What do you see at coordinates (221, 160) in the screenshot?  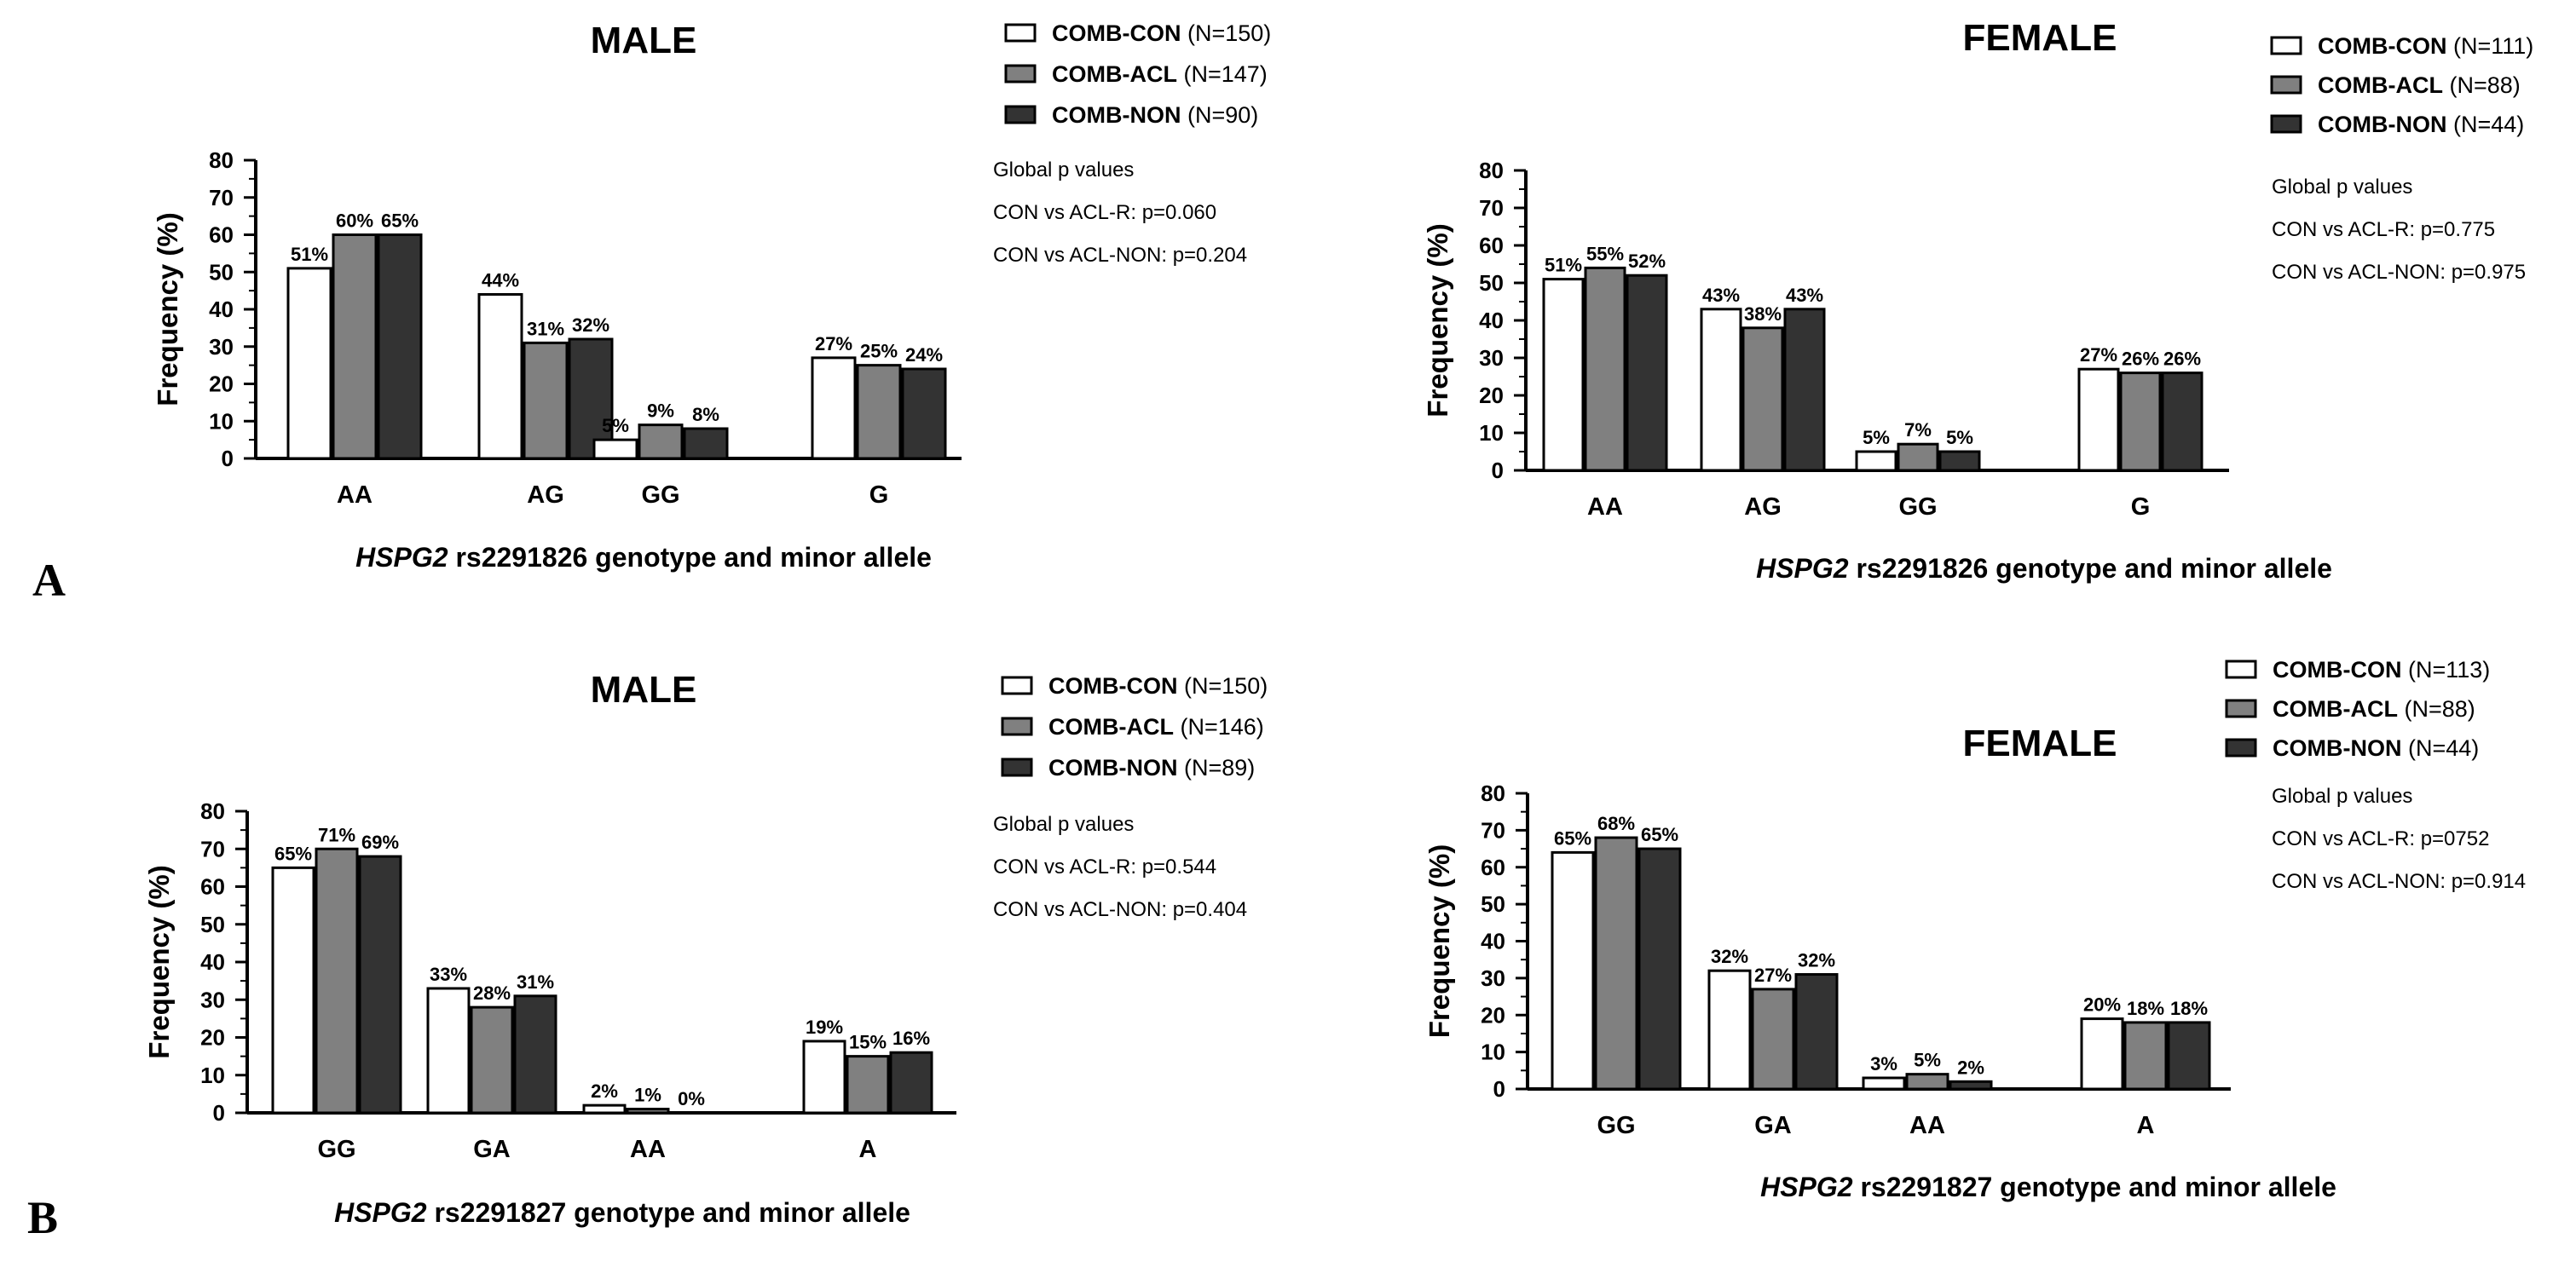 I see `y-tick-label: 80` at bounding box center [221, 160].